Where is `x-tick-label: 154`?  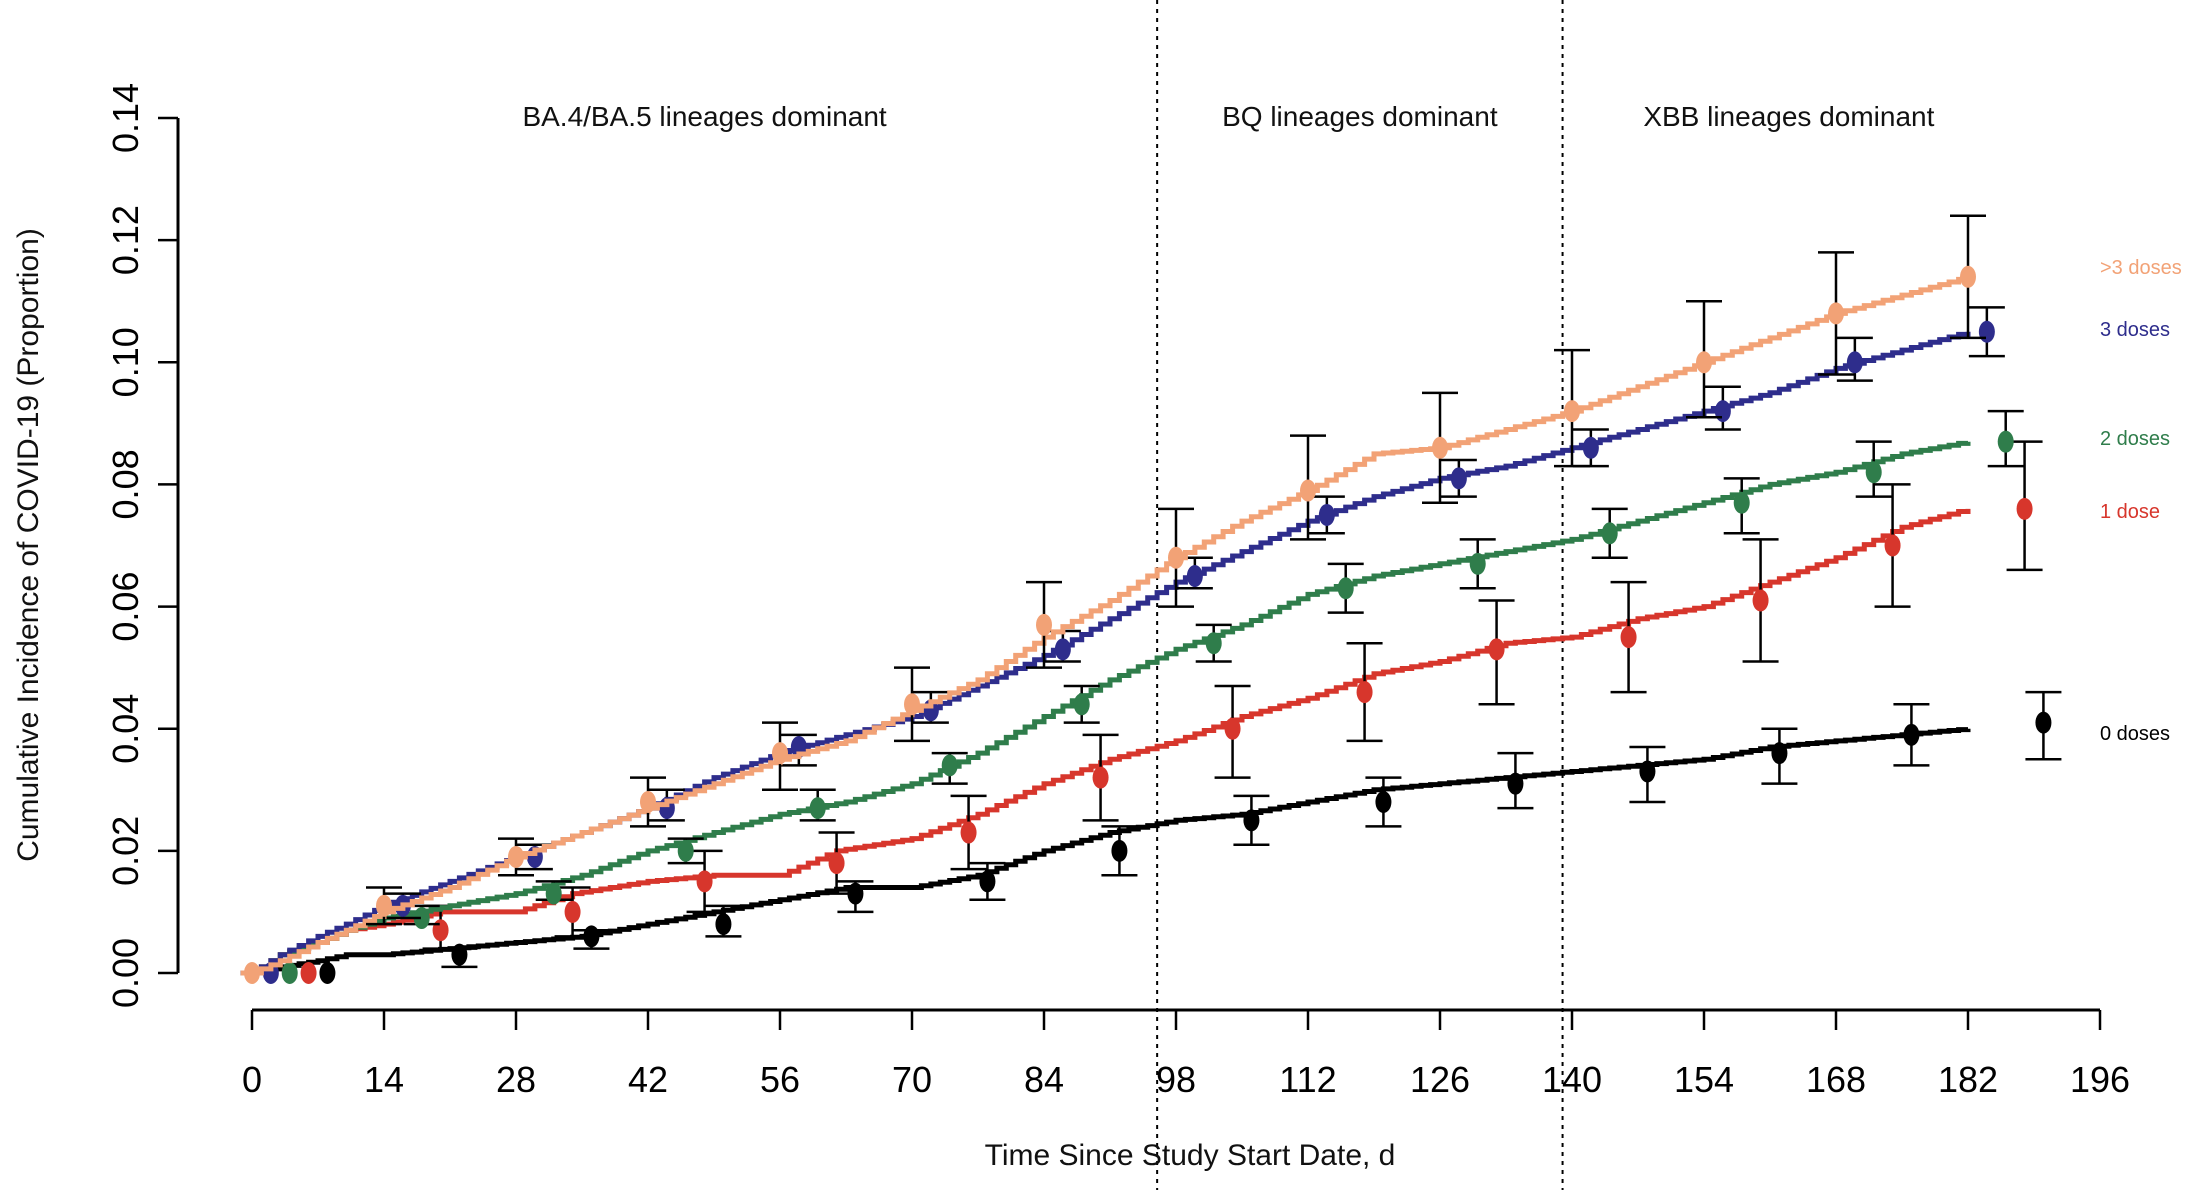
x-tick-label: 154 is located at coordinates (1704, 1079).